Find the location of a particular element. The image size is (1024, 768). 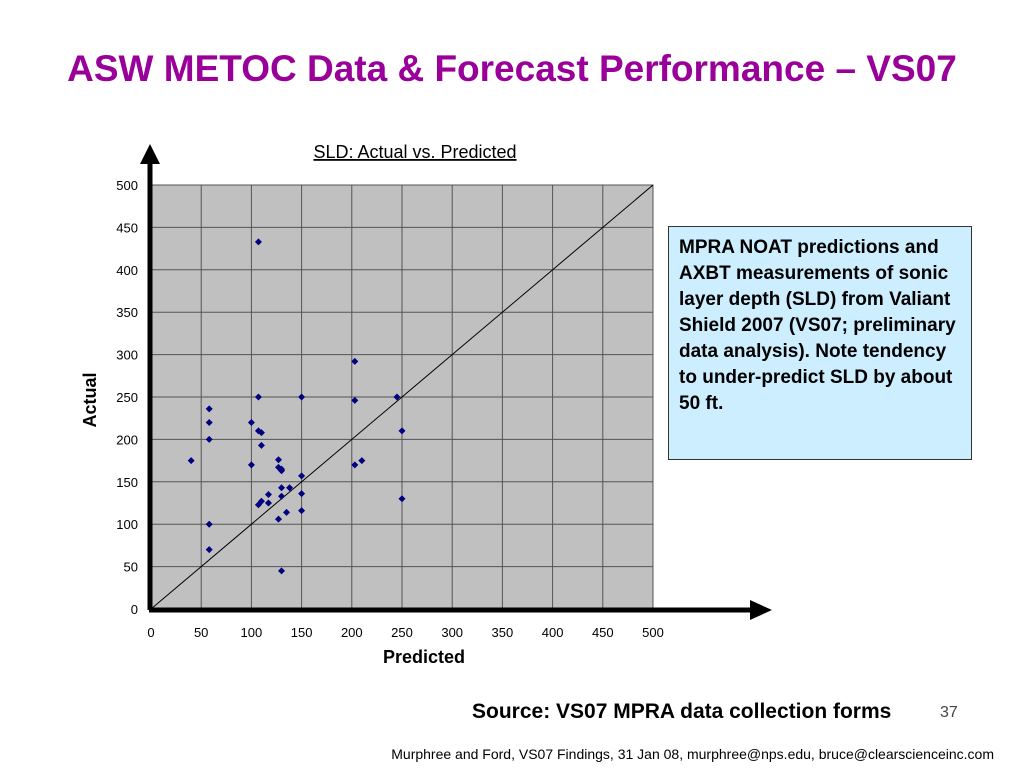

y-tick-label: 350 is located at coordinates (127, 312).